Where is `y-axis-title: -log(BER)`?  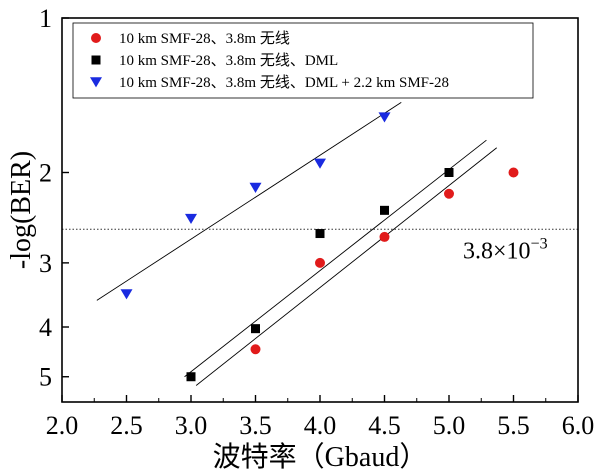 y-axis-title: -log(BER) is located at coordinates (21, 210).